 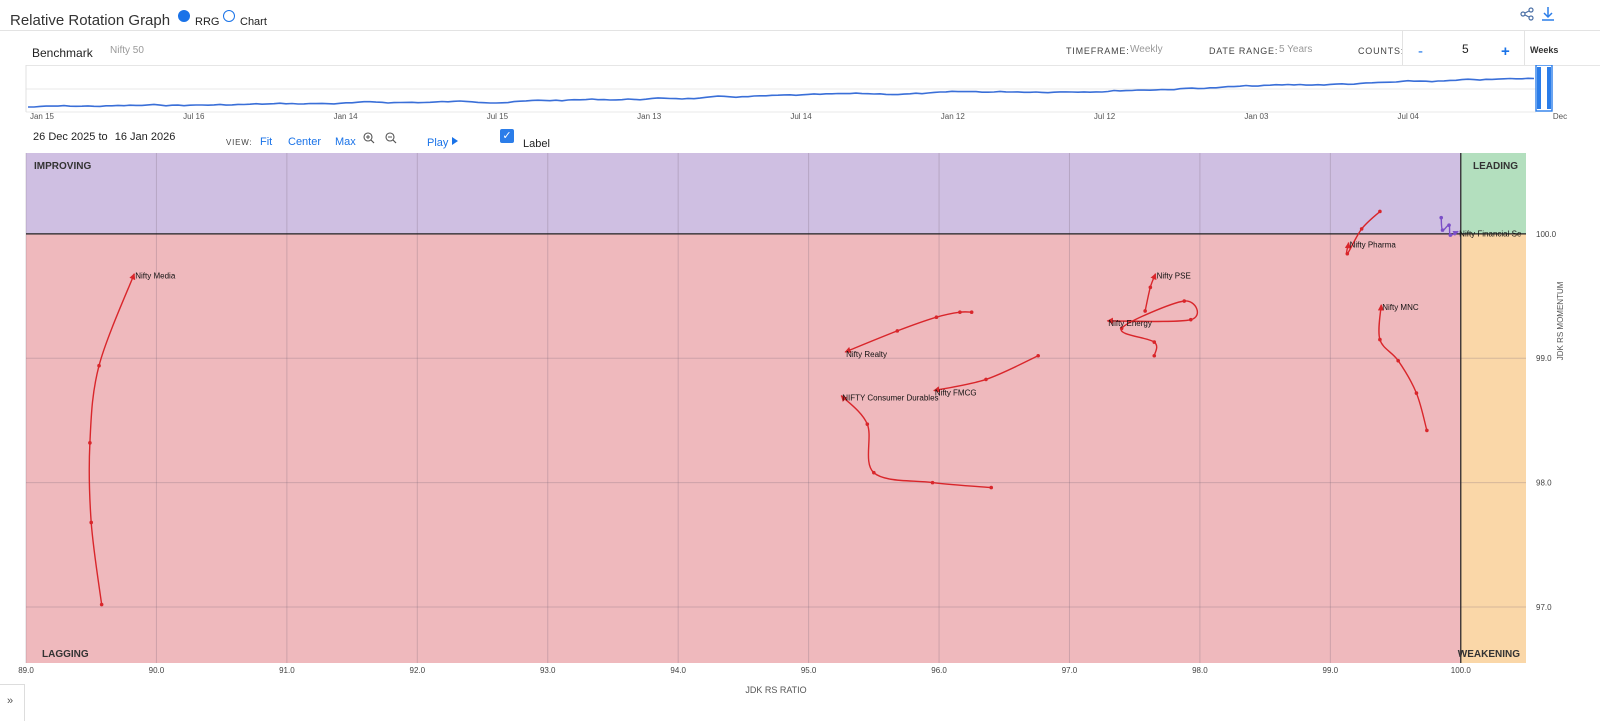 What do you see at coordinates (104, 137) in the screenshot?
I see `date-range-display: 26 Dec 2025 to 16 Jan 2026` at bounding box center [104, 137].